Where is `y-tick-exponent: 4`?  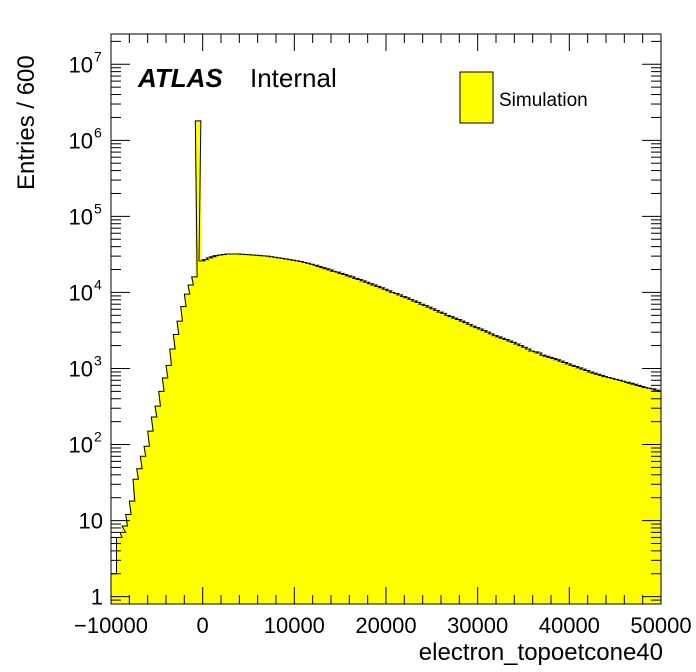 y-tick-exponent: 4 is located at coordinates (98, 284).